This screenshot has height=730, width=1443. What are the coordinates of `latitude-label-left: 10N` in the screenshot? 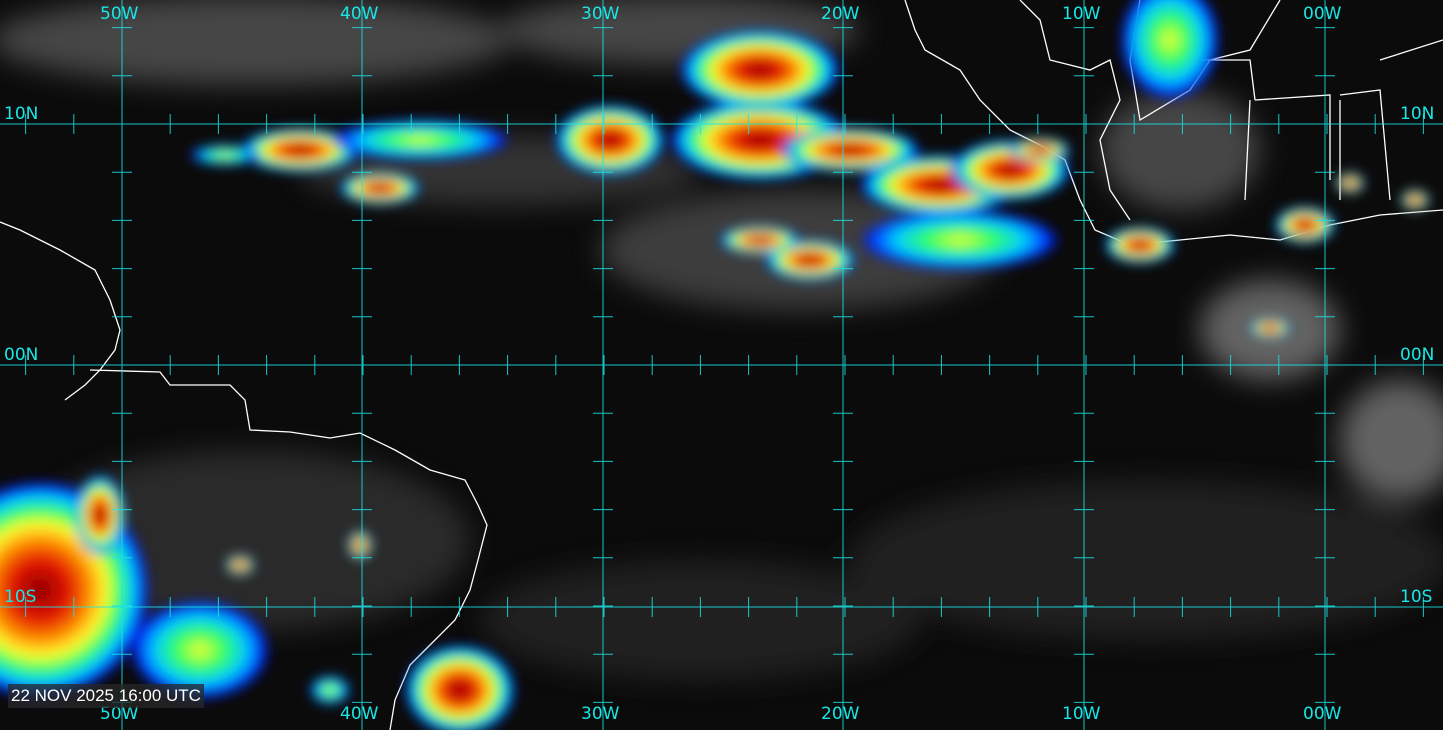 It's located at (21, 114).